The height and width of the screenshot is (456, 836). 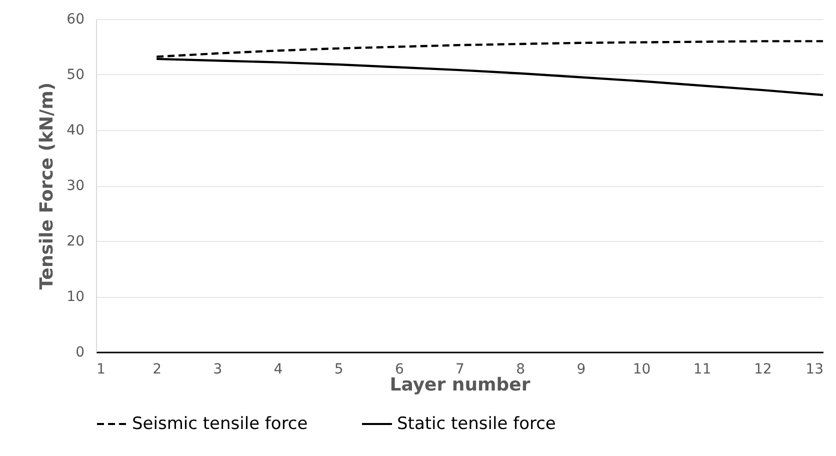 I want to click on y-tick-label: 50, so click(x=75, y=75).